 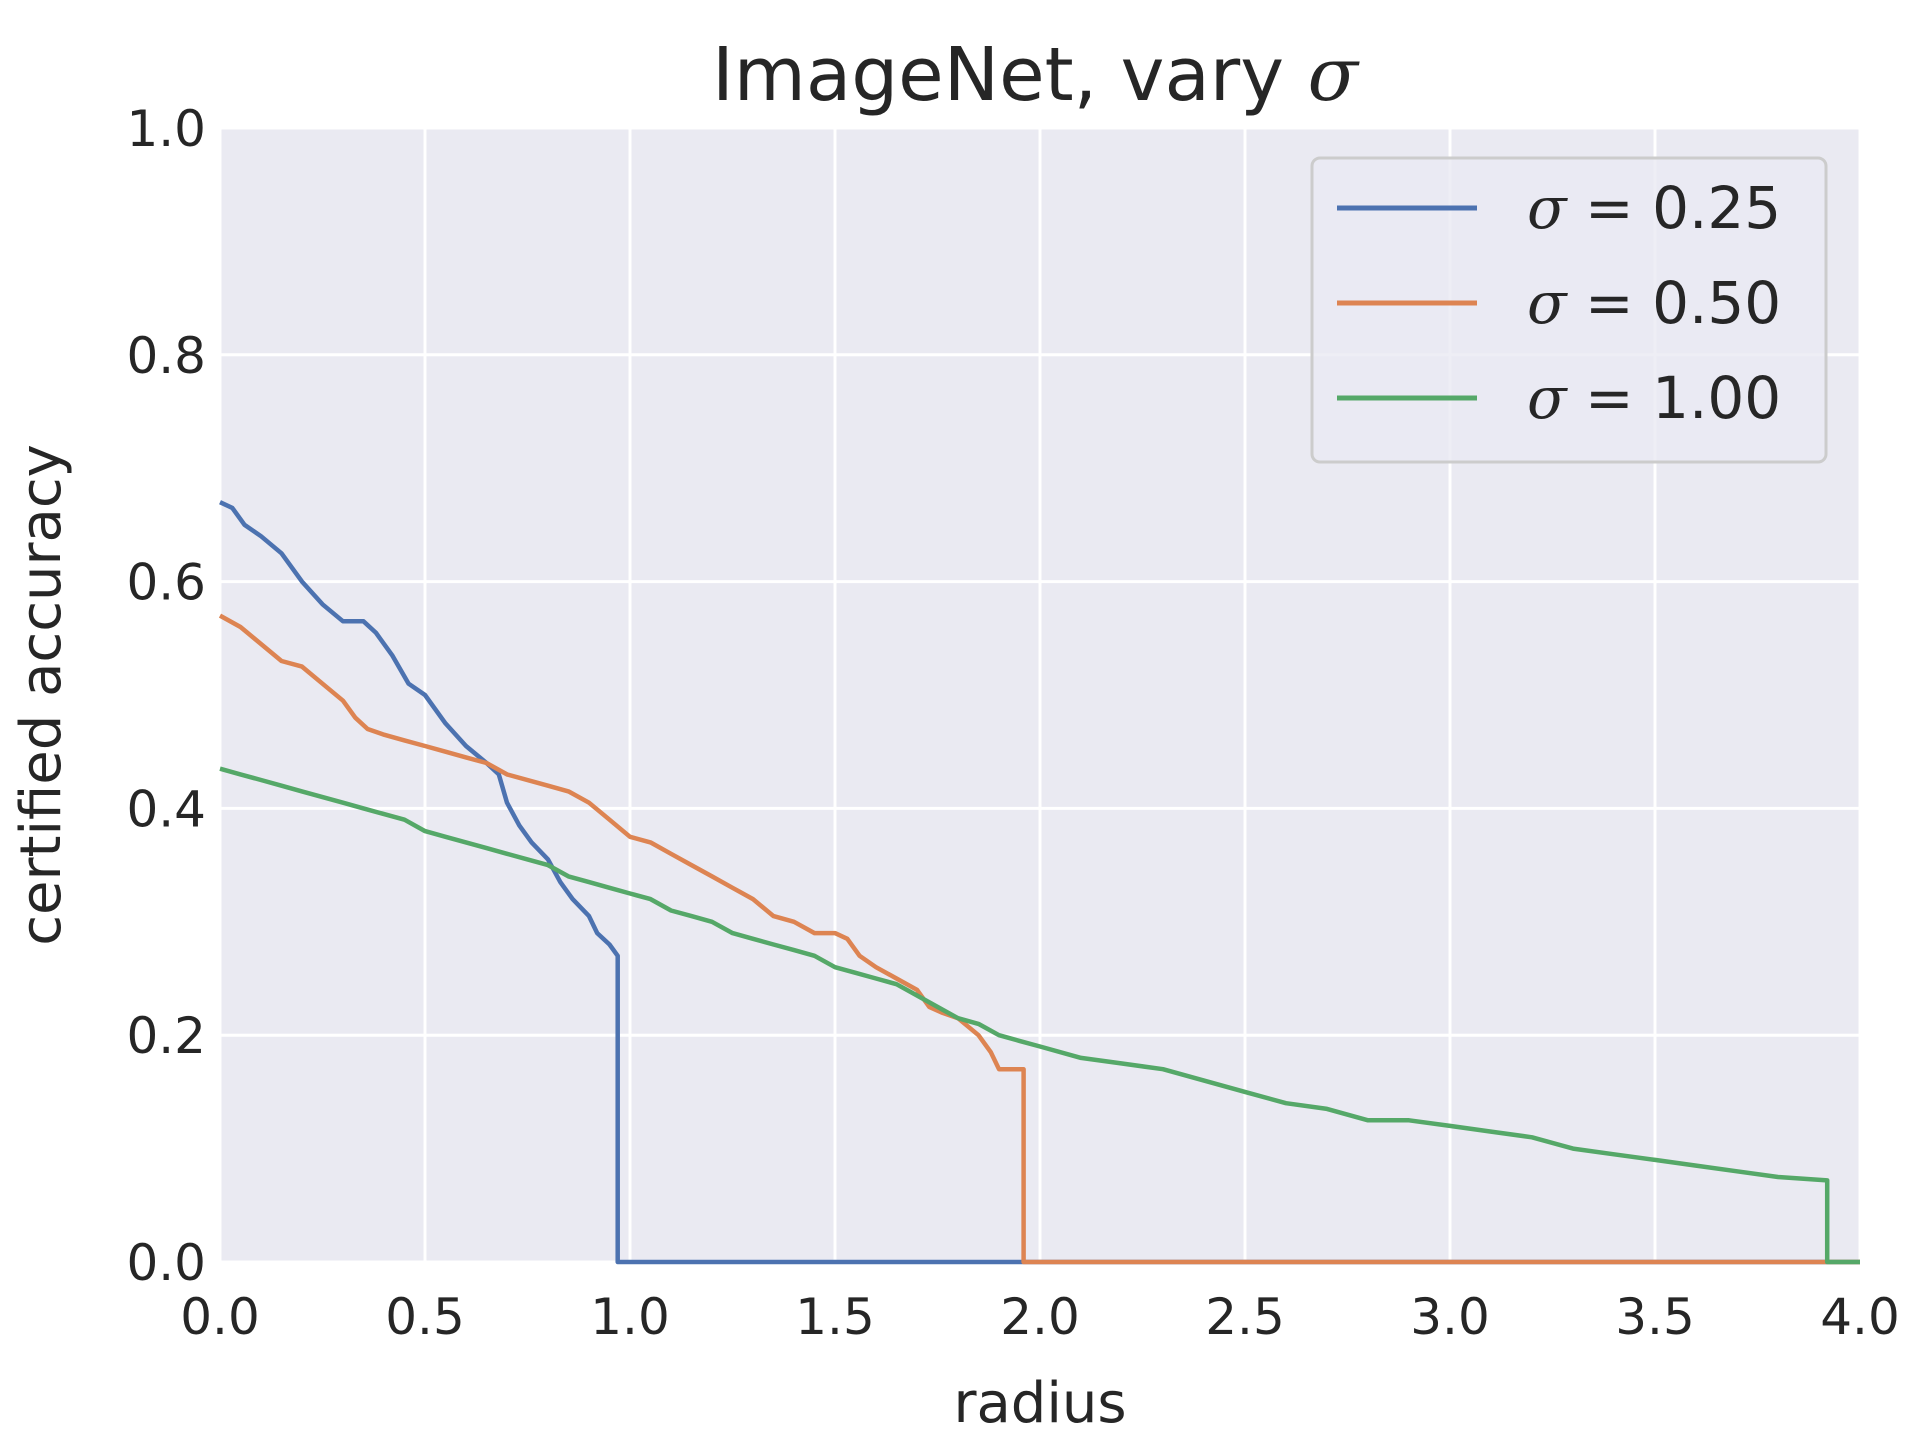 I want to click on legend-label-value: = 0.25, so click(x=1674, y=208).